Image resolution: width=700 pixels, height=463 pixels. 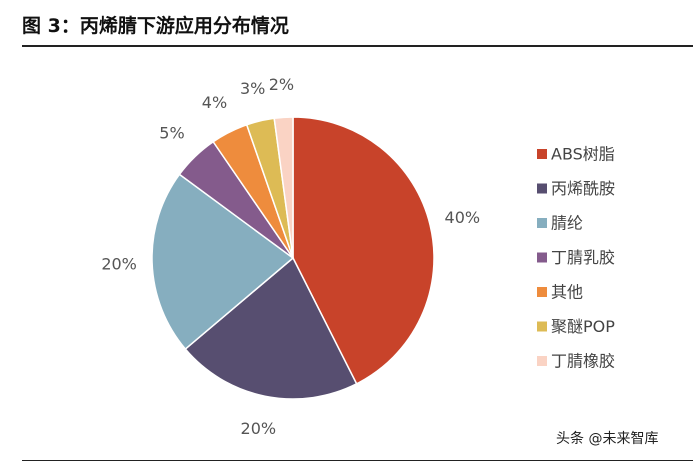 I want to click on watermark: 头条 @未来智库, so click(x=607, y=439).